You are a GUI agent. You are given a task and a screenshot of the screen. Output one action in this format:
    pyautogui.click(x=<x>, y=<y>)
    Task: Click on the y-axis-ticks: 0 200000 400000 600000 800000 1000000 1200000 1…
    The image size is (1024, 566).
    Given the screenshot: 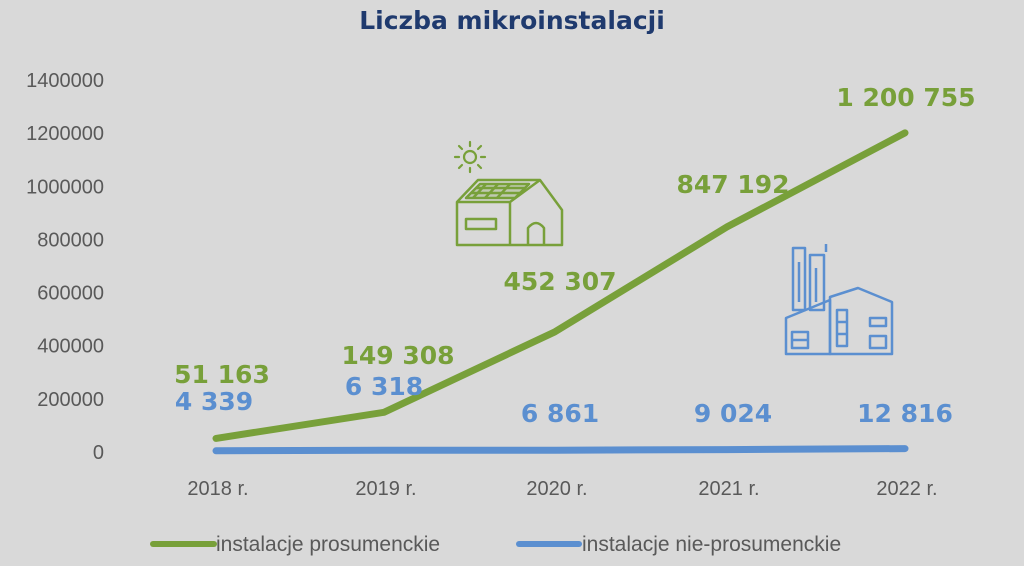 What is the action you would take?
    pyautogui.click(x=65, y=267)
    